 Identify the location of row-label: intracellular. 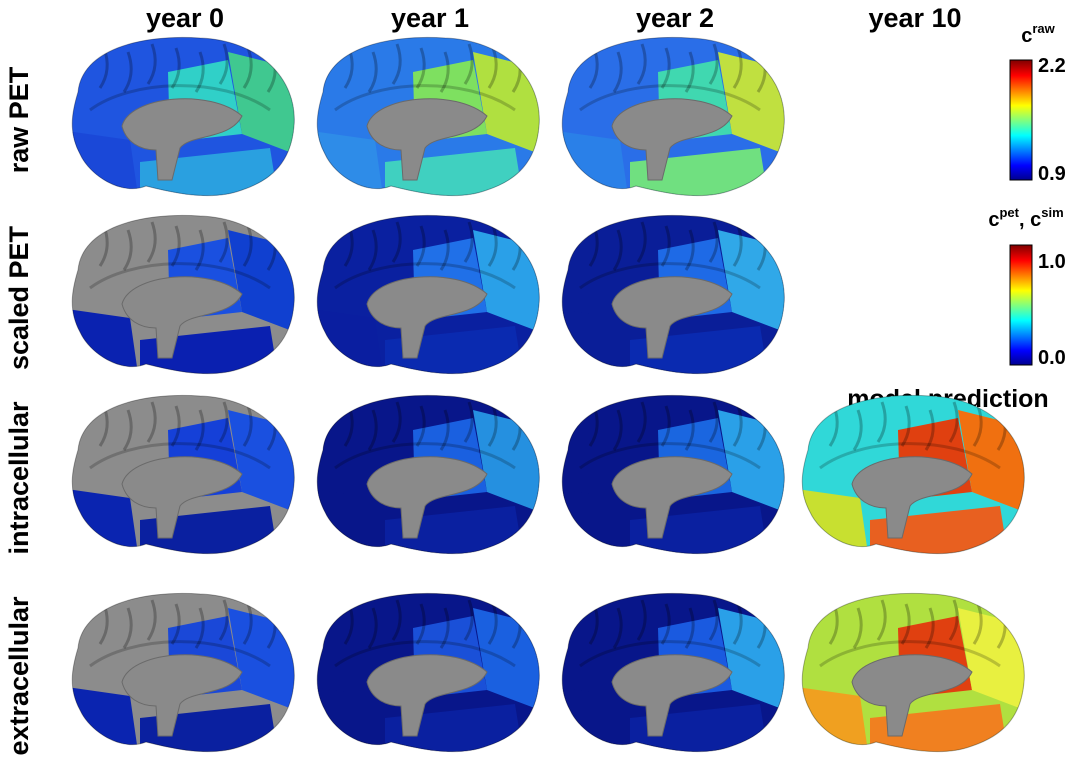
(19, 478).